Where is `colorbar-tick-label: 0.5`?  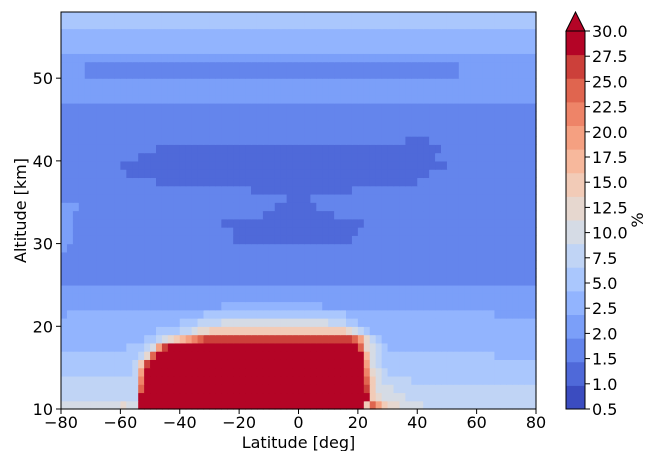 colorbar-tick-label: 0.5 is located at coordinates (604, 409).